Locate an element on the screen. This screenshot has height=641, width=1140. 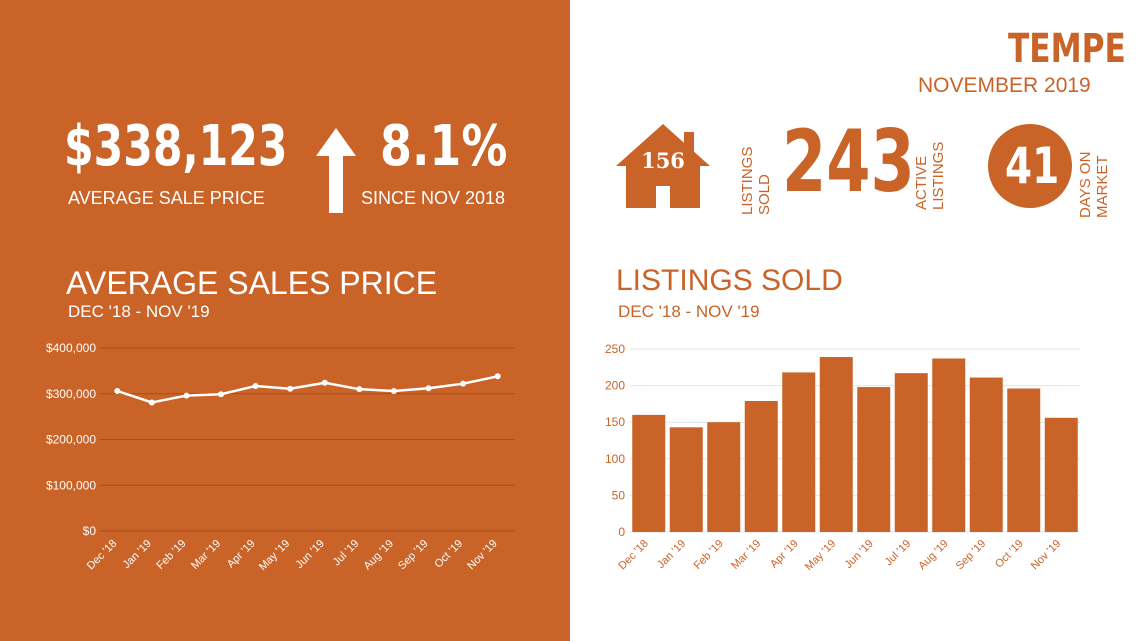
listings-sold-value: 156 is located at coordinates (663, 160).